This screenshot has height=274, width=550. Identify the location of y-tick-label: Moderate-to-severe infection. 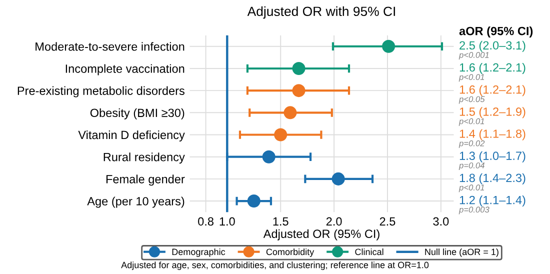
(110, 46).